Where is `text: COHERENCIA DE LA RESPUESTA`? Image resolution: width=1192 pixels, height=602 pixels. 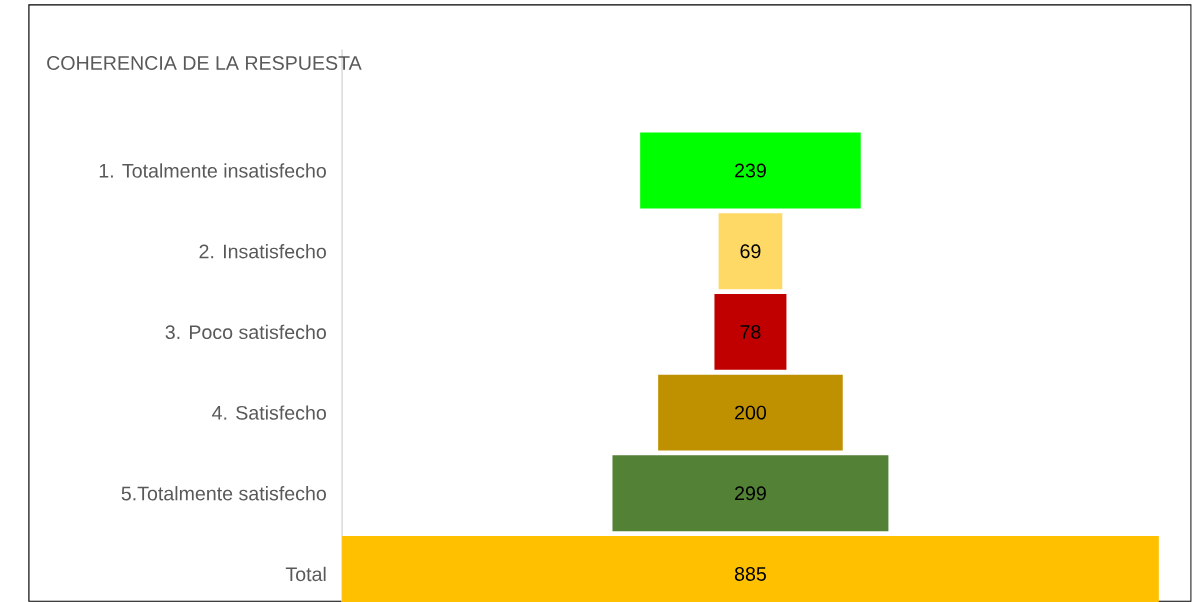
text: COHERENCIA DE LA RESPUESTA is located at coordinates (204, 62).